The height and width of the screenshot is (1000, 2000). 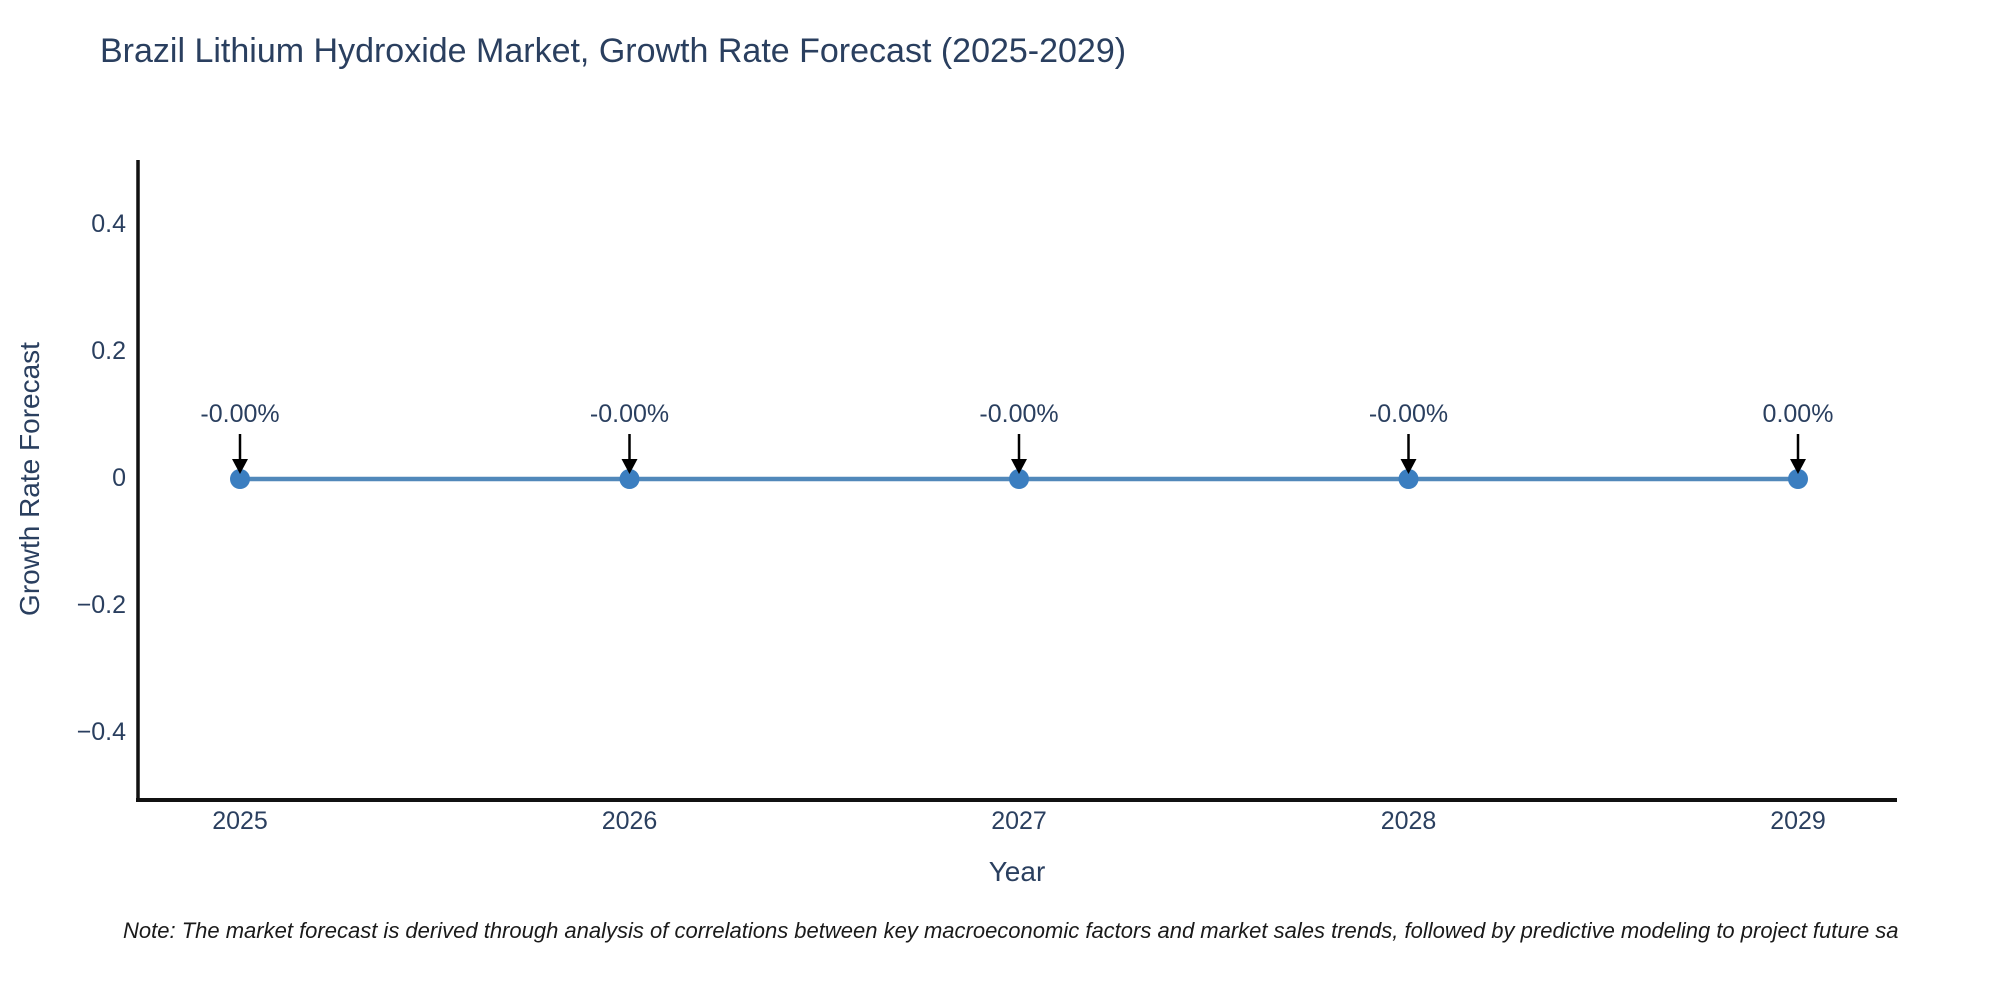 I want to click on y-axis-title: Growth Rate Forecast, so click(x=29, y=479).